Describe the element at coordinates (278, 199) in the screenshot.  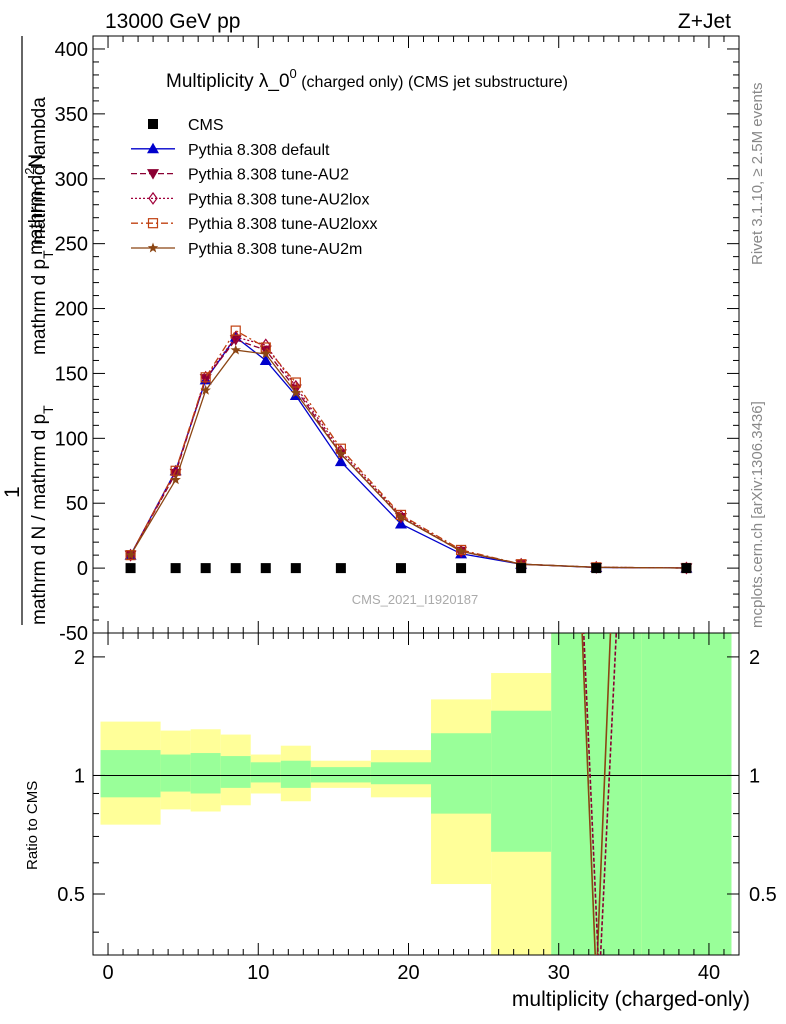
I see `legend-label: Pythia 8.308 tune-AU2lox` at that location.